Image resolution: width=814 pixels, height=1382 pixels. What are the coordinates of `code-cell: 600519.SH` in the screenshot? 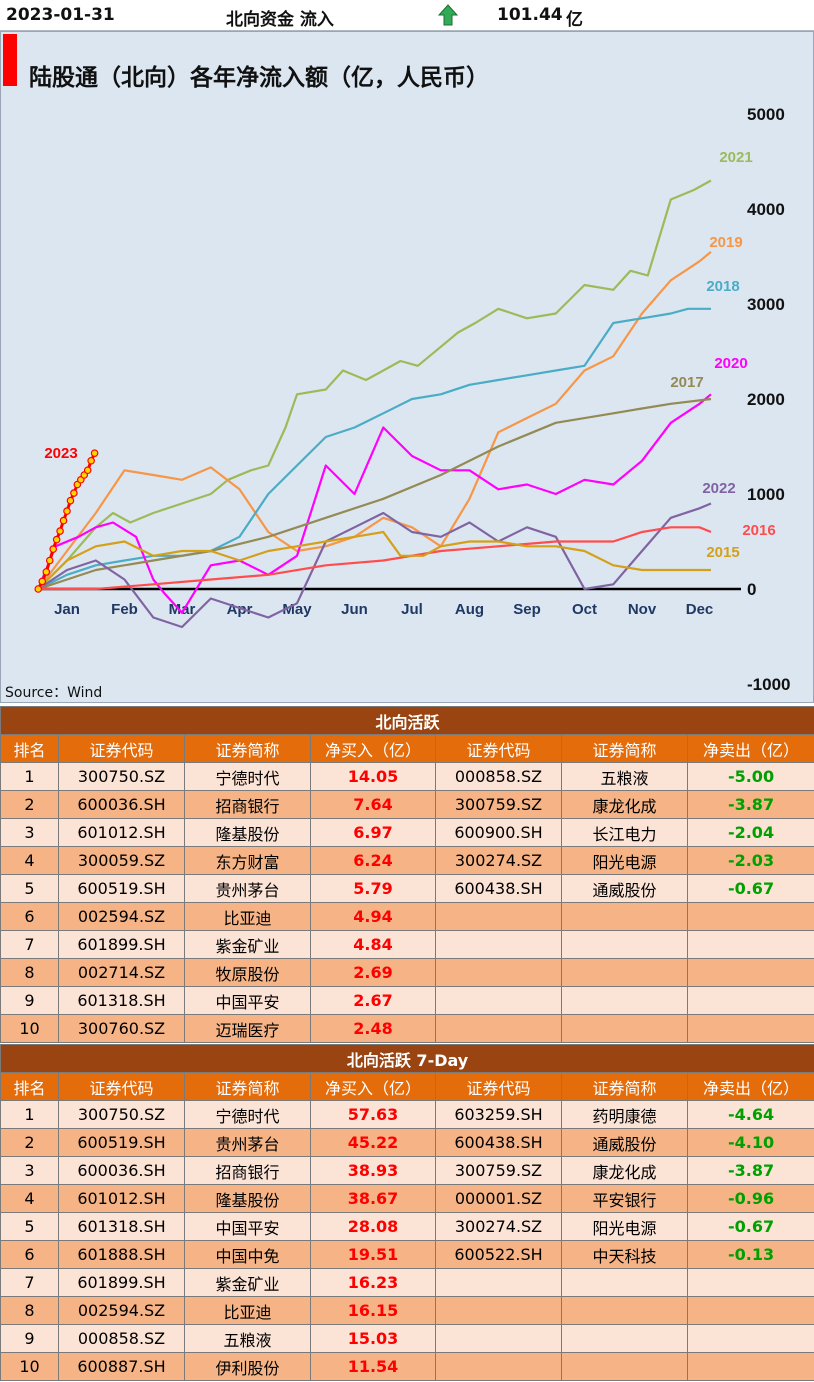 It's located at (121, 1142).